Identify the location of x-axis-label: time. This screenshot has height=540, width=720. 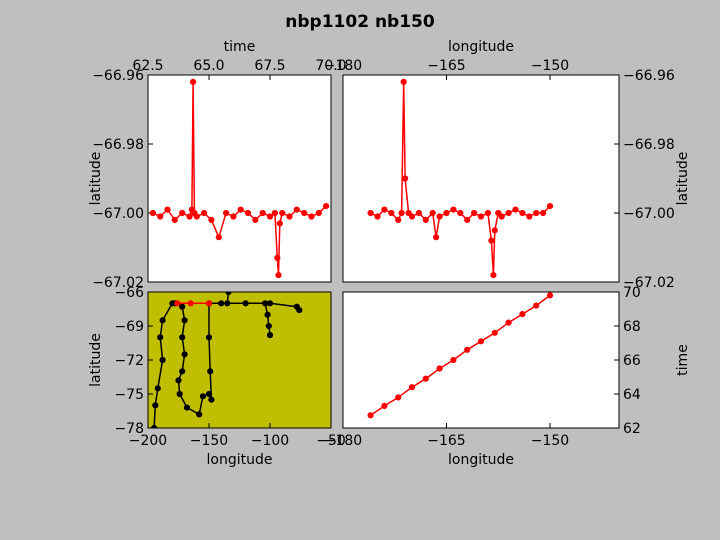
(240, 47).